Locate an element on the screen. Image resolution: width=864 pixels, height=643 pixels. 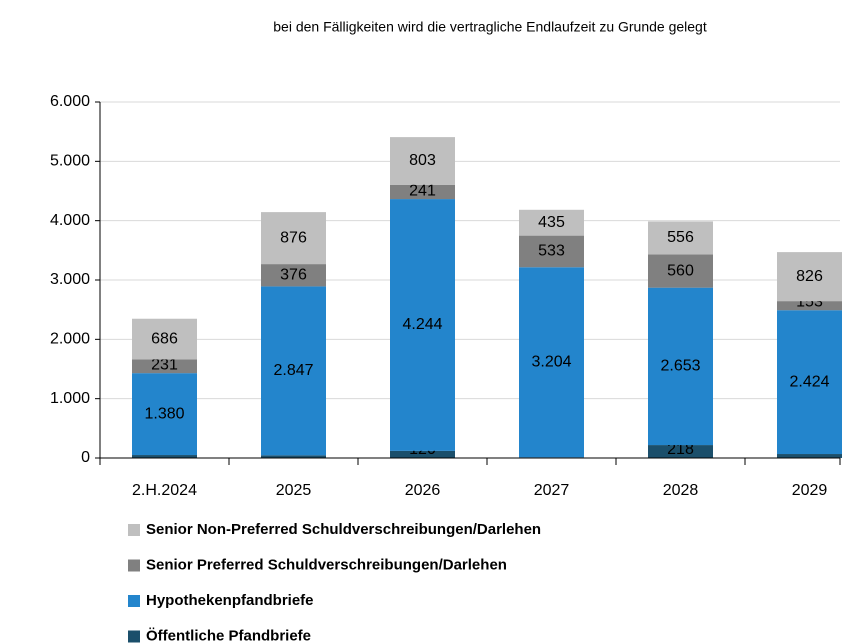
value-label: 686 is located at coordinates (164, 338).